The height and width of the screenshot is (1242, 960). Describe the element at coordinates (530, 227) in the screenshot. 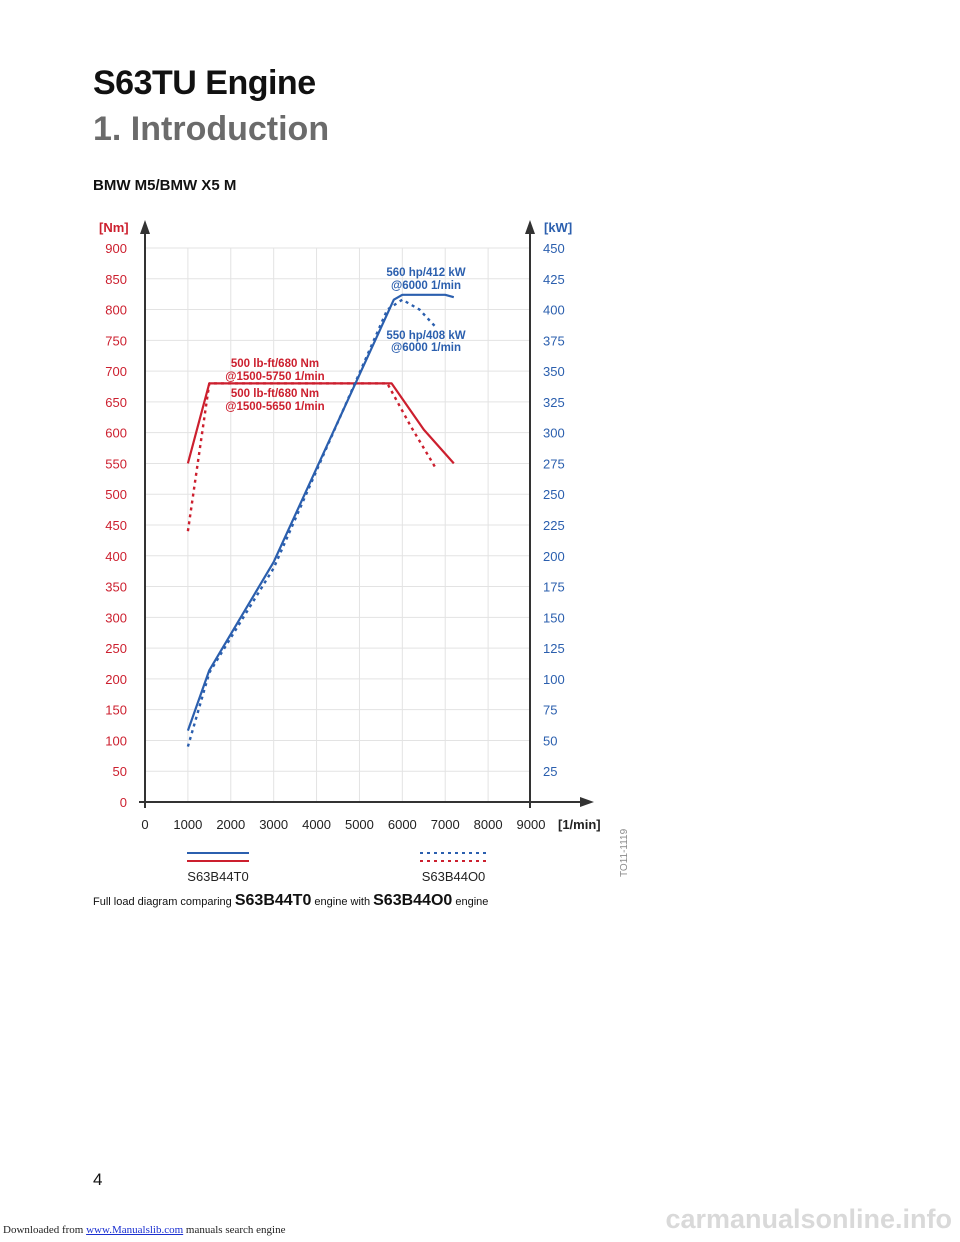

I see `right-axis-arrow` at that location.